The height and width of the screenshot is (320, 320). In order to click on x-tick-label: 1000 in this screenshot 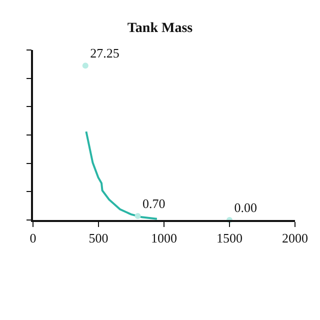, I will do `click(164, 238)`.